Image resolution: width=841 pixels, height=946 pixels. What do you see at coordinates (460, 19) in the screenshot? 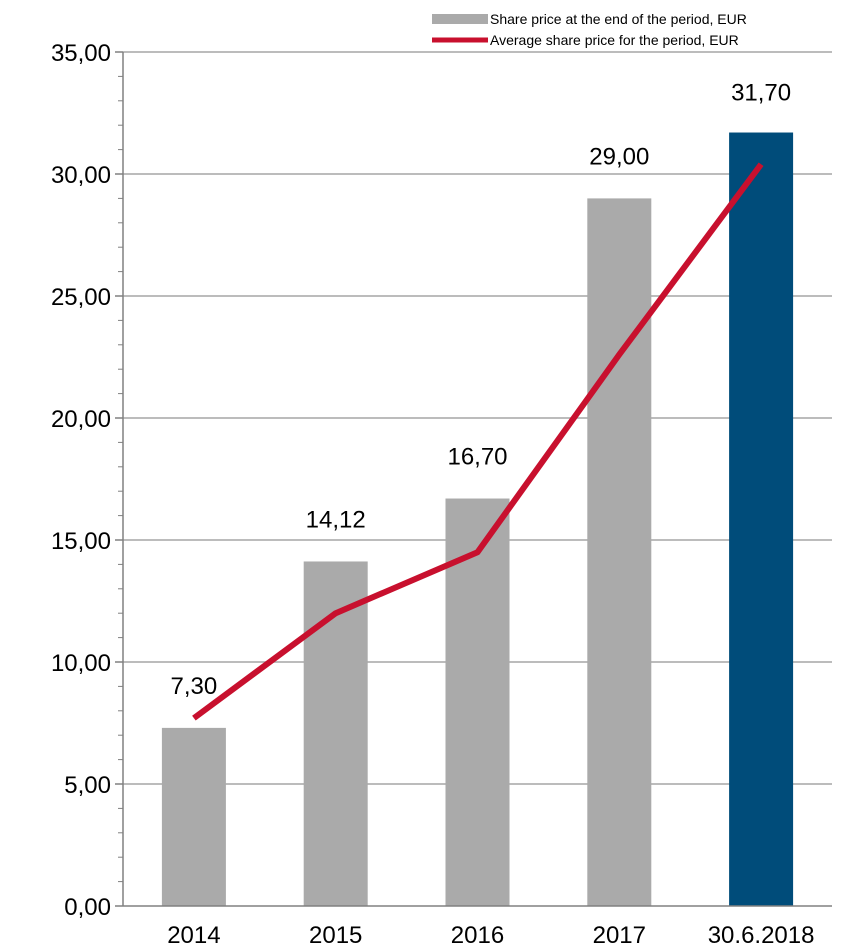
I see `legend-swatch-bar` at bounding box center [460, 19].